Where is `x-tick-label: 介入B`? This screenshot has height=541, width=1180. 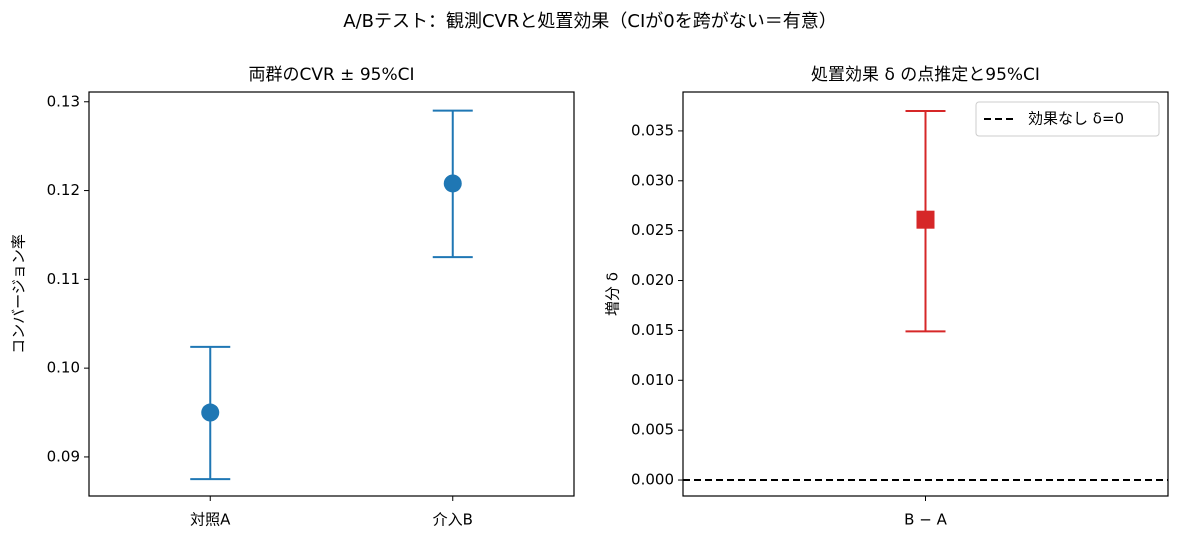 x-tick-label: 介入B is located at coordinates (453, 520).